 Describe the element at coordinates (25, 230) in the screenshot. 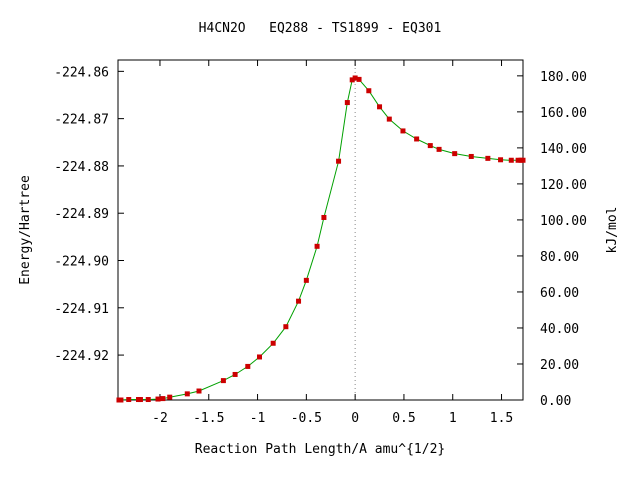

I see `y-axis-label: Energy/Hartree` at that location.